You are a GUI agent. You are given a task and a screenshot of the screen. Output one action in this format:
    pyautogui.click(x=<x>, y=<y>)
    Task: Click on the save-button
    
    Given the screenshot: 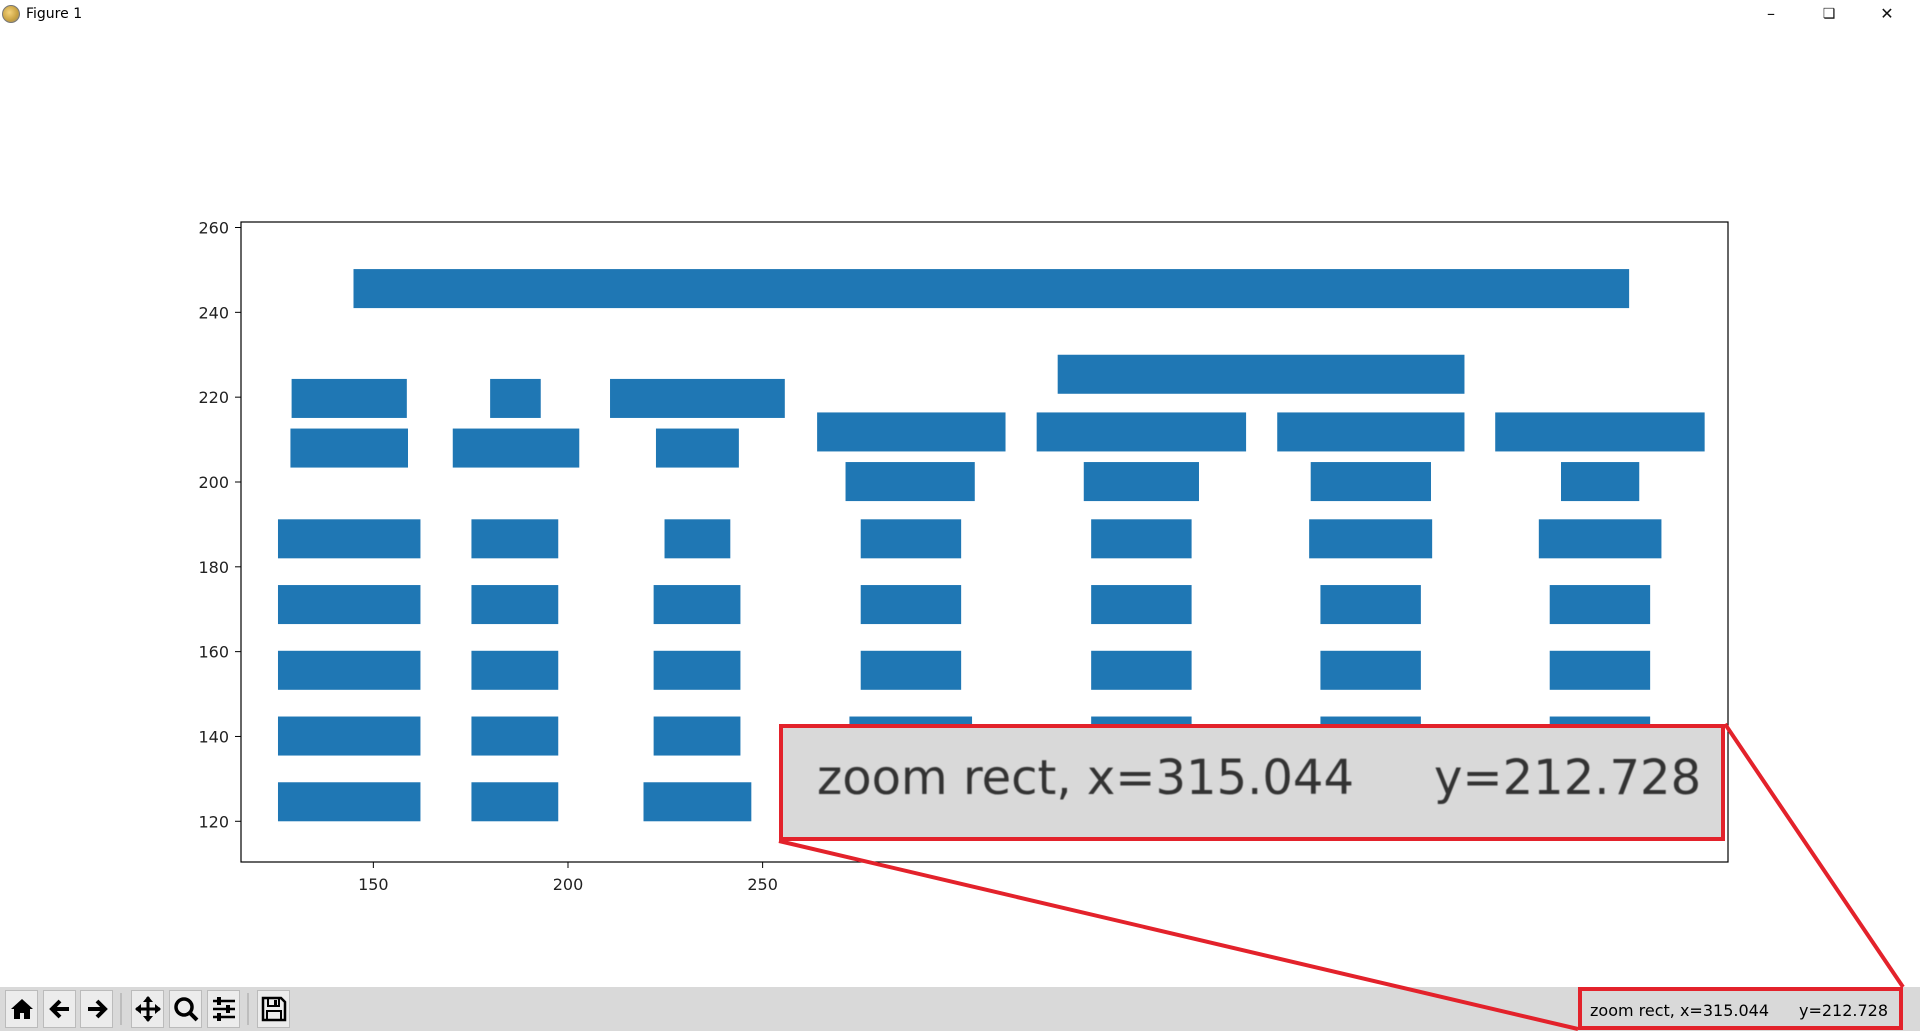 What is the action you would take?
    pyautogui.click(x=273, y=1009)
    